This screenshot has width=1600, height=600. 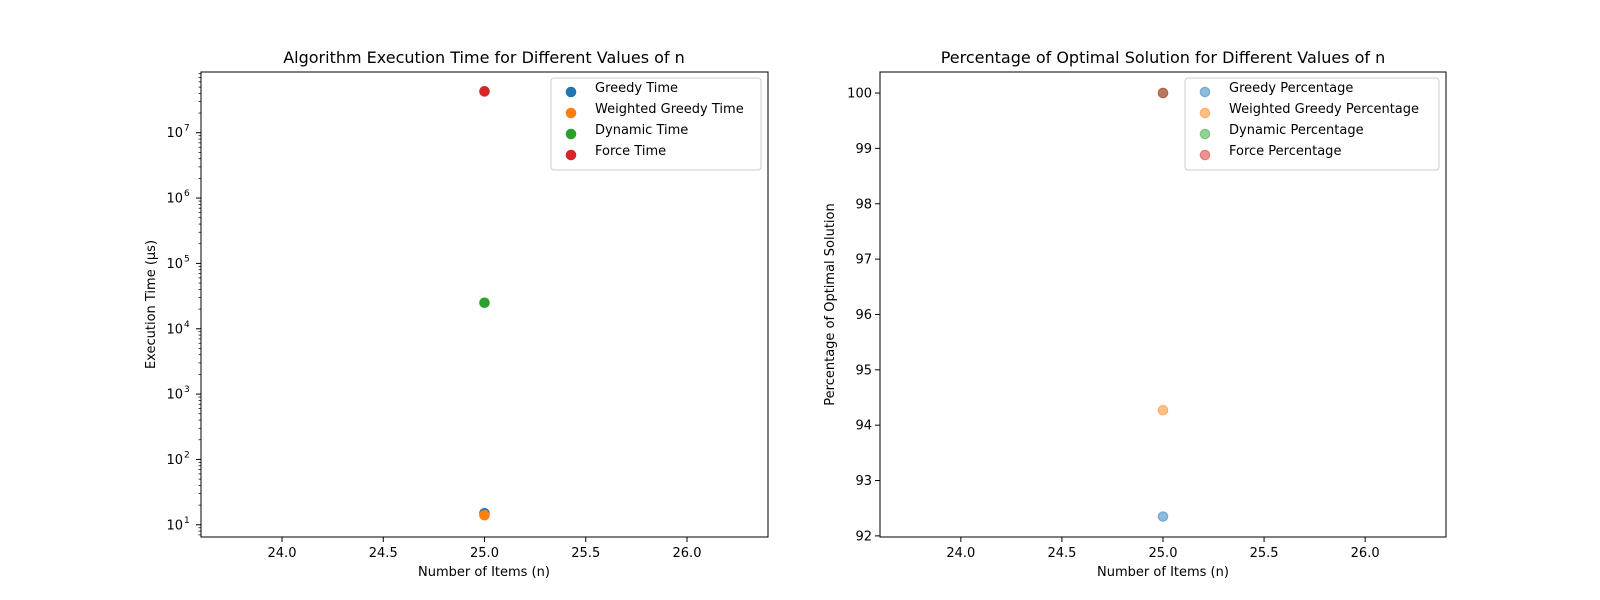 I want to click on time-y-tick-exponent: 3, so click(x=187, y=390).